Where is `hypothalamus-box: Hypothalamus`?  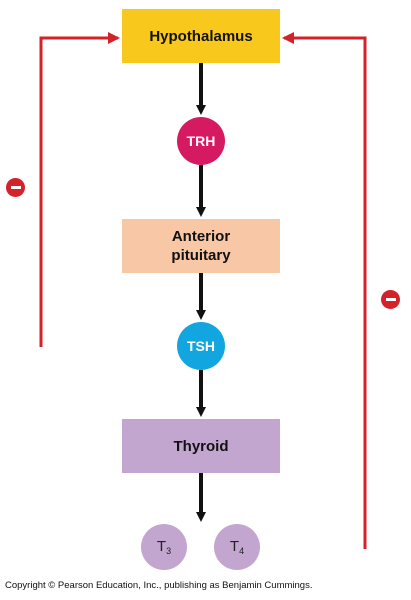
hypothalamus-box: Hypothalamus is located at coordinates (201, 36).